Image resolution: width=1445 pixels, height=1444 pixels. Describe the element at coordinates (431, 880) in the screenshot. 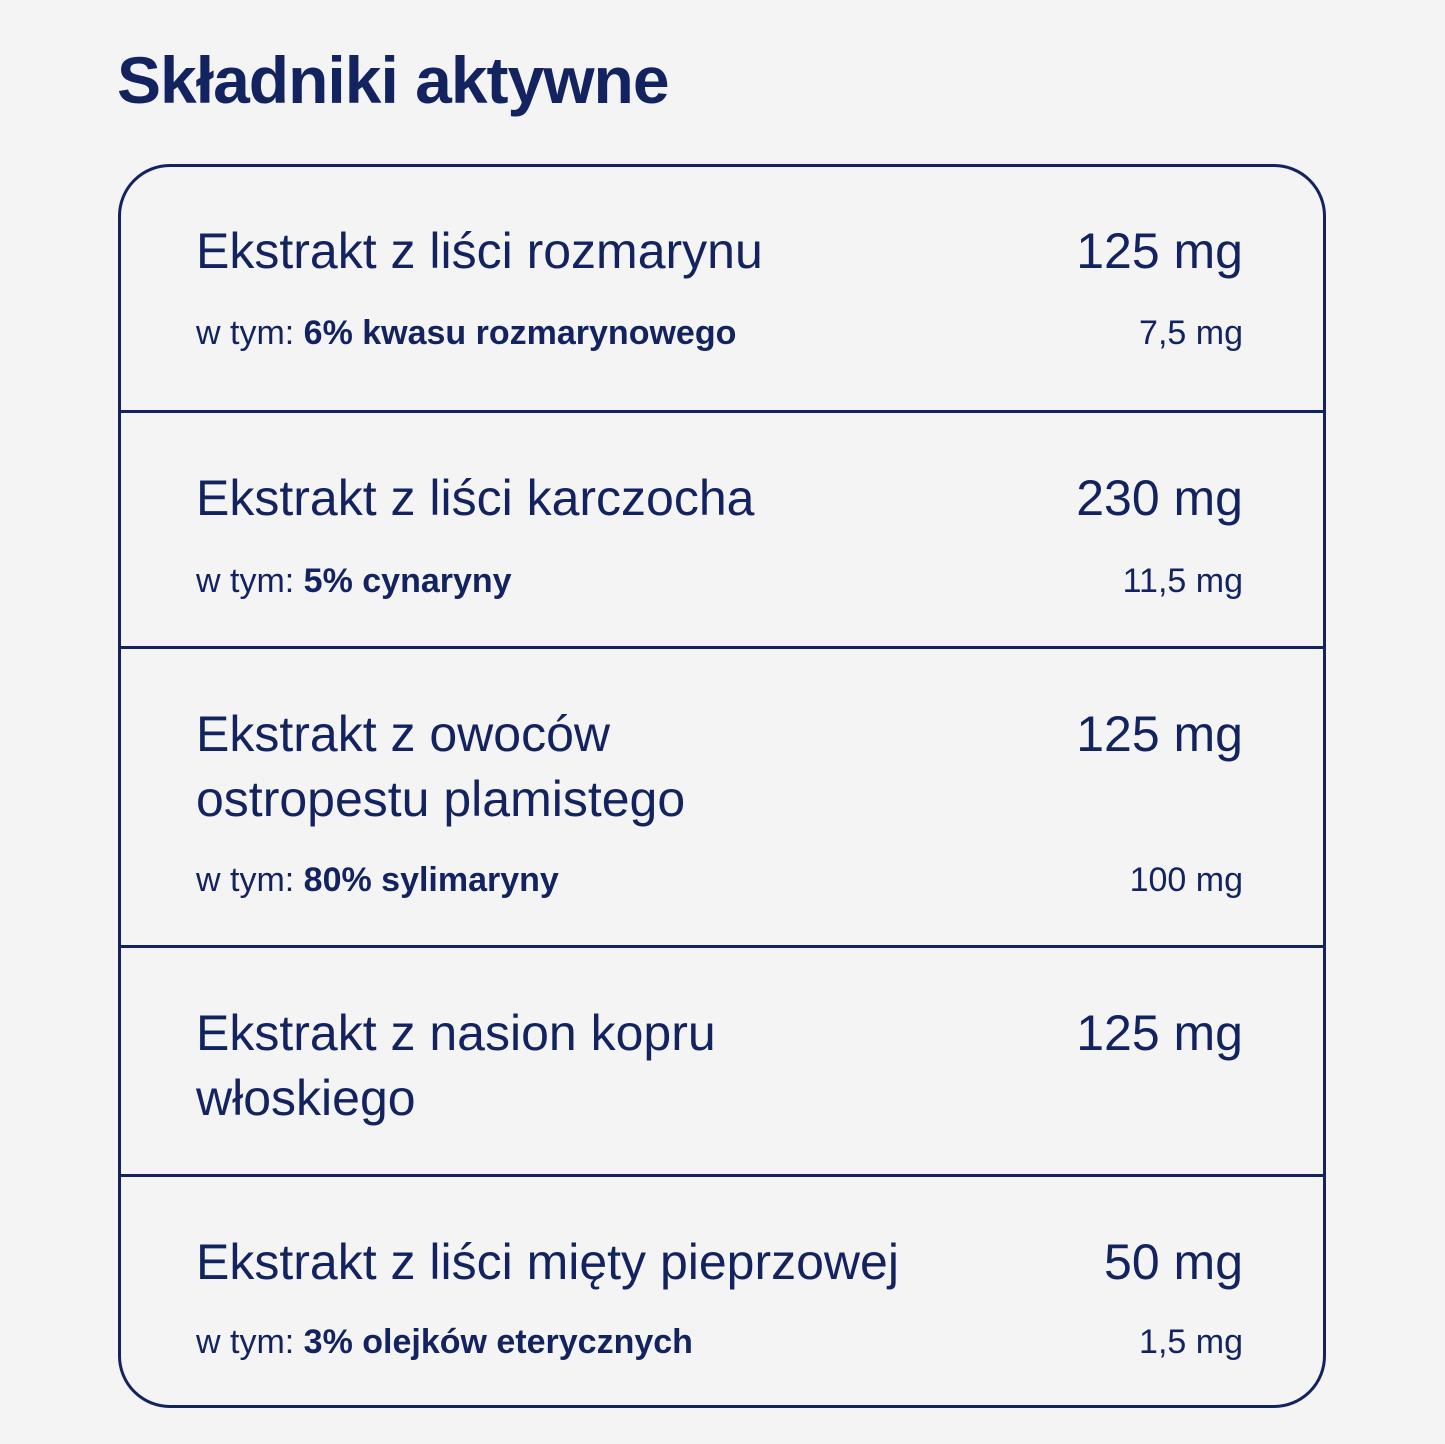

I see `sub-detail: 80% sylimaryny` at that location.